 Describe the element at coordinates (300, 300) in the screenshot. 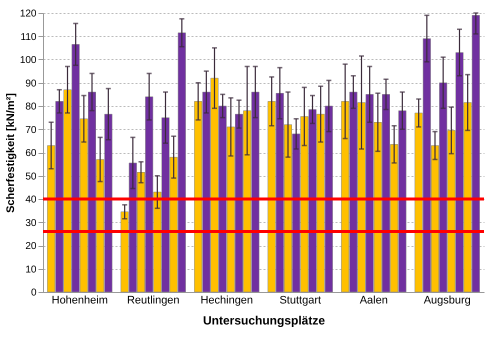

I see `x-tick-label: Stuttgart` at that location.